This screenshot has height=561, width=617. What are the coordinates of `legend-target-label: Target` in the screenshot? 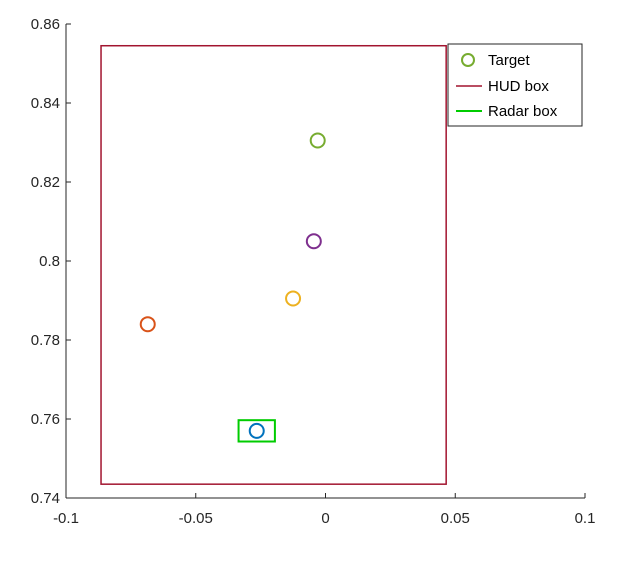 It's located at (509, 60).